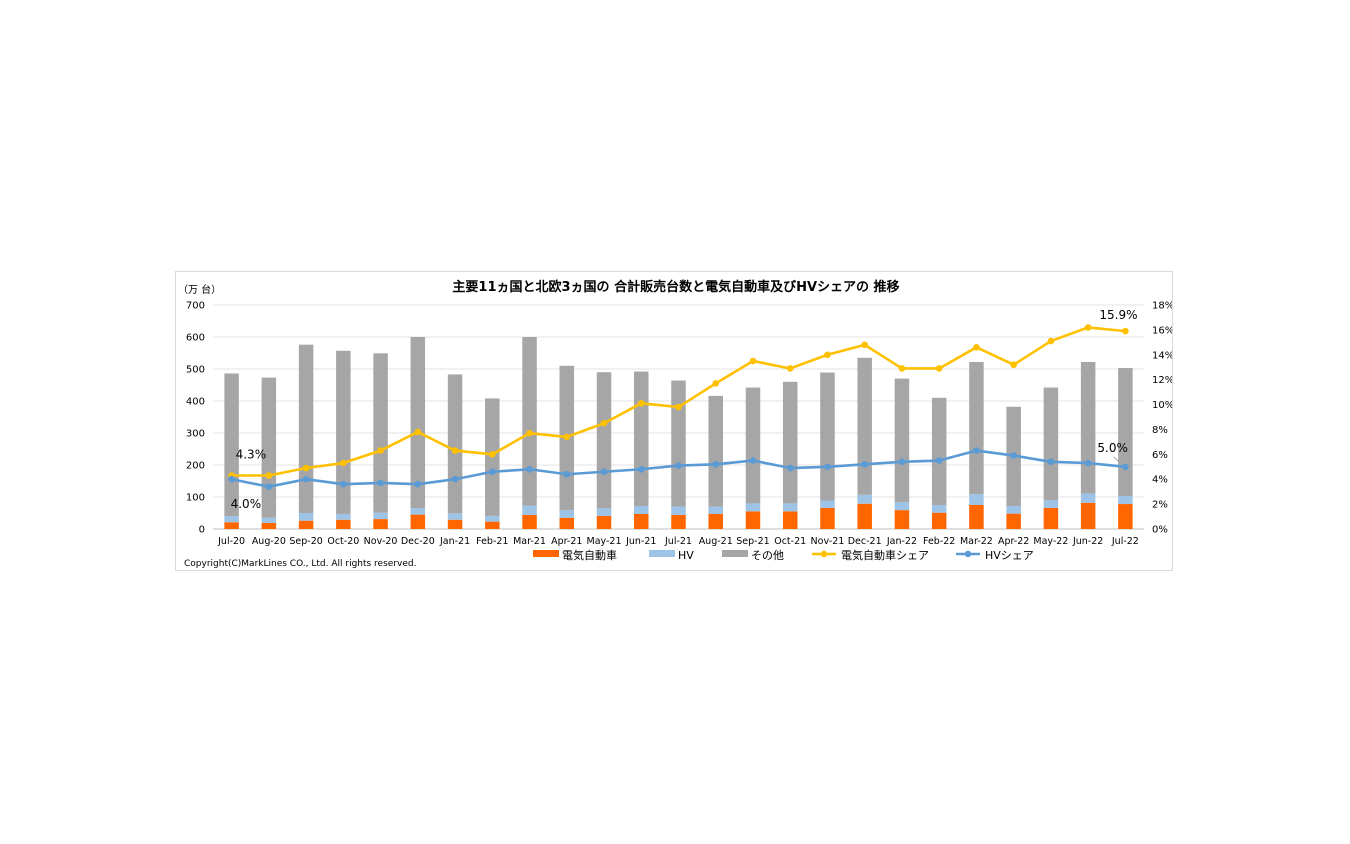 Image resolution: width=1350 pixels, height=844 pixels. What do you see at coordinates (195, 466) in the screenshot?
I see `left-tick-label: 200` at bounding box center [195, 466].